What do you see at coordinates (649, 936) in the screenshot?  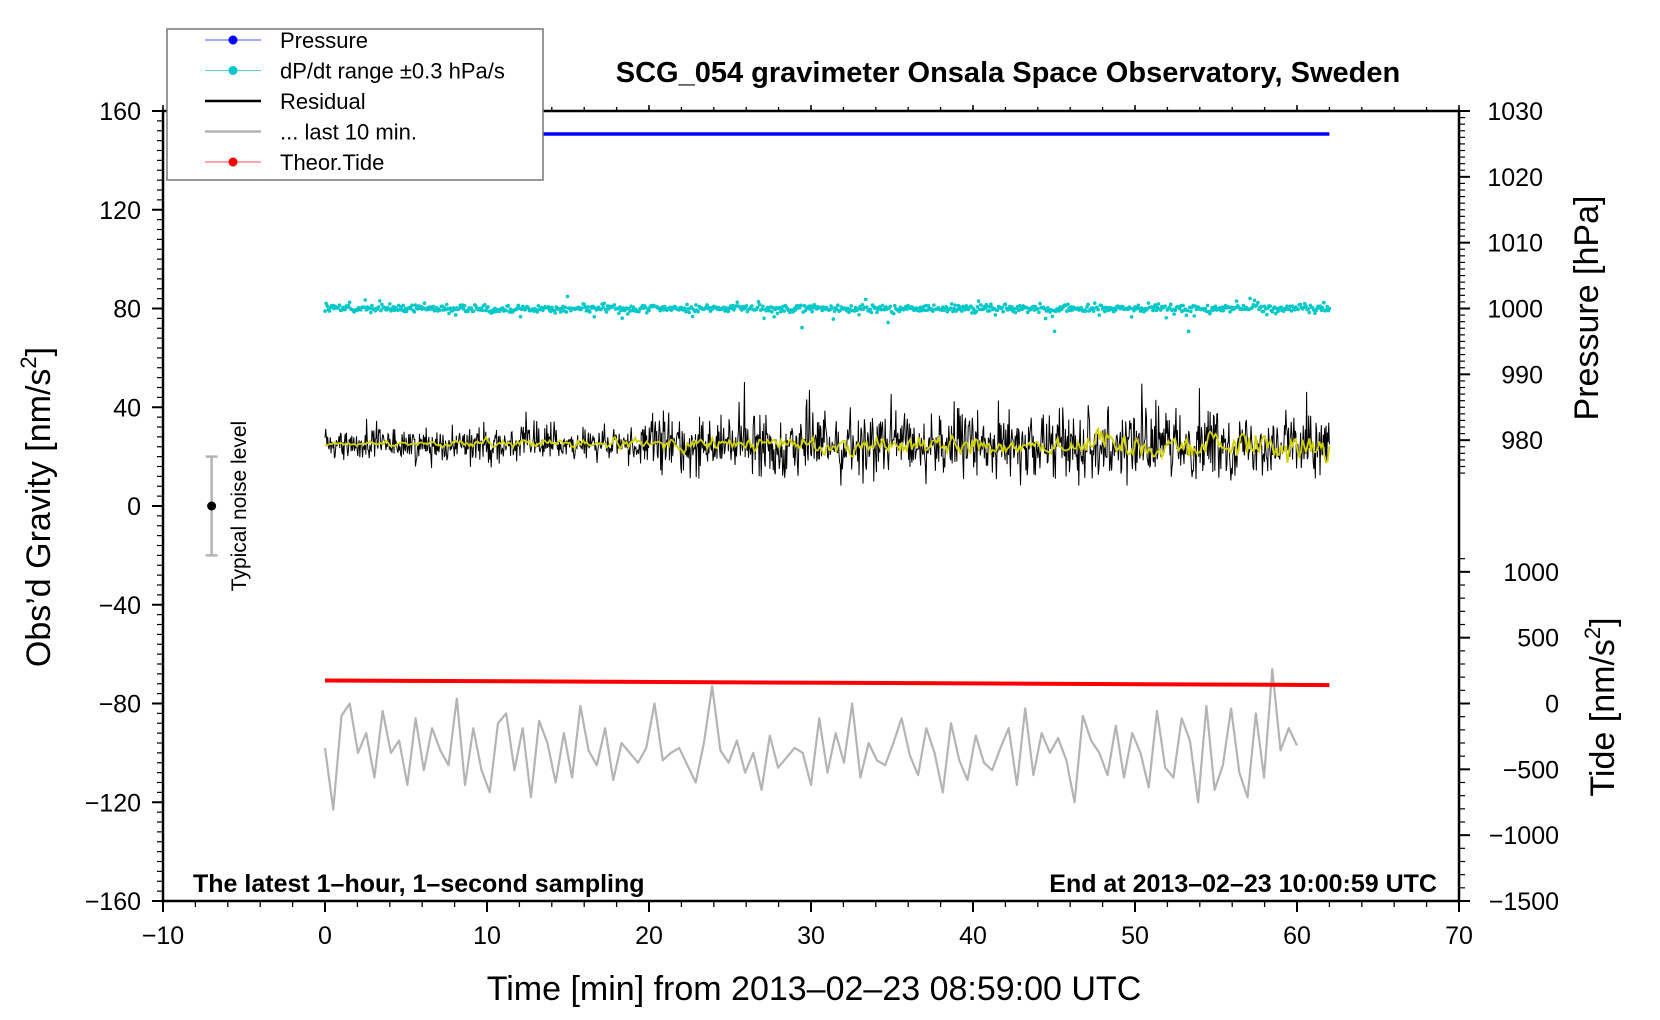 I see `x-tick-label: 20` at bounding box center [649, 936].